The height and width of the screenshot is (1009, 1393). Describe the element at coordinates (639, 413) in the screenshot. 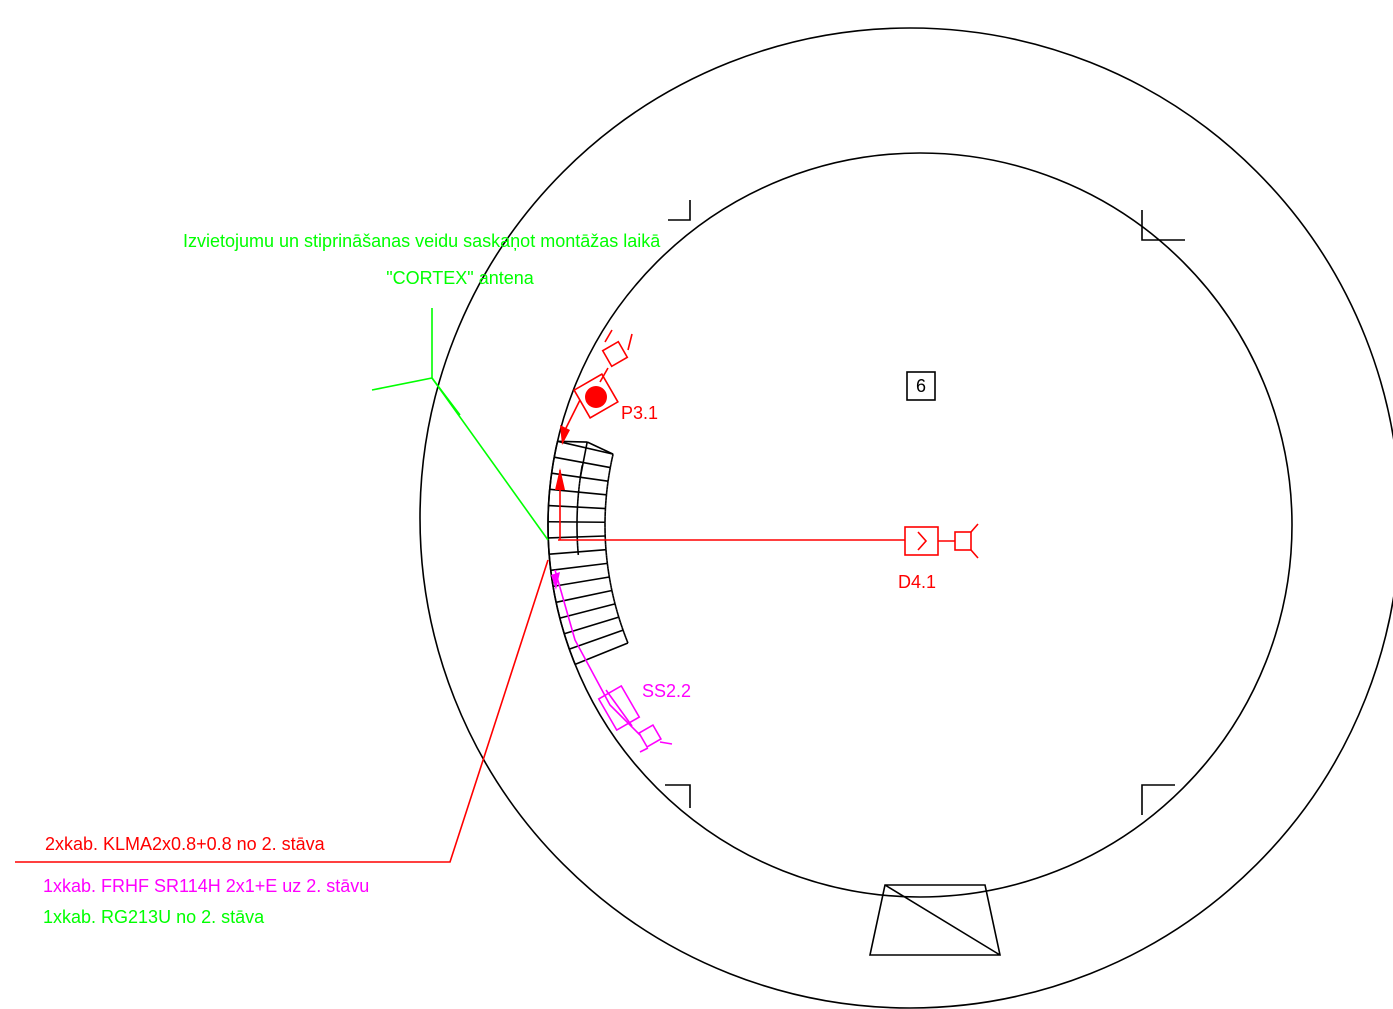

I see `device-label: P3.1` at that location.